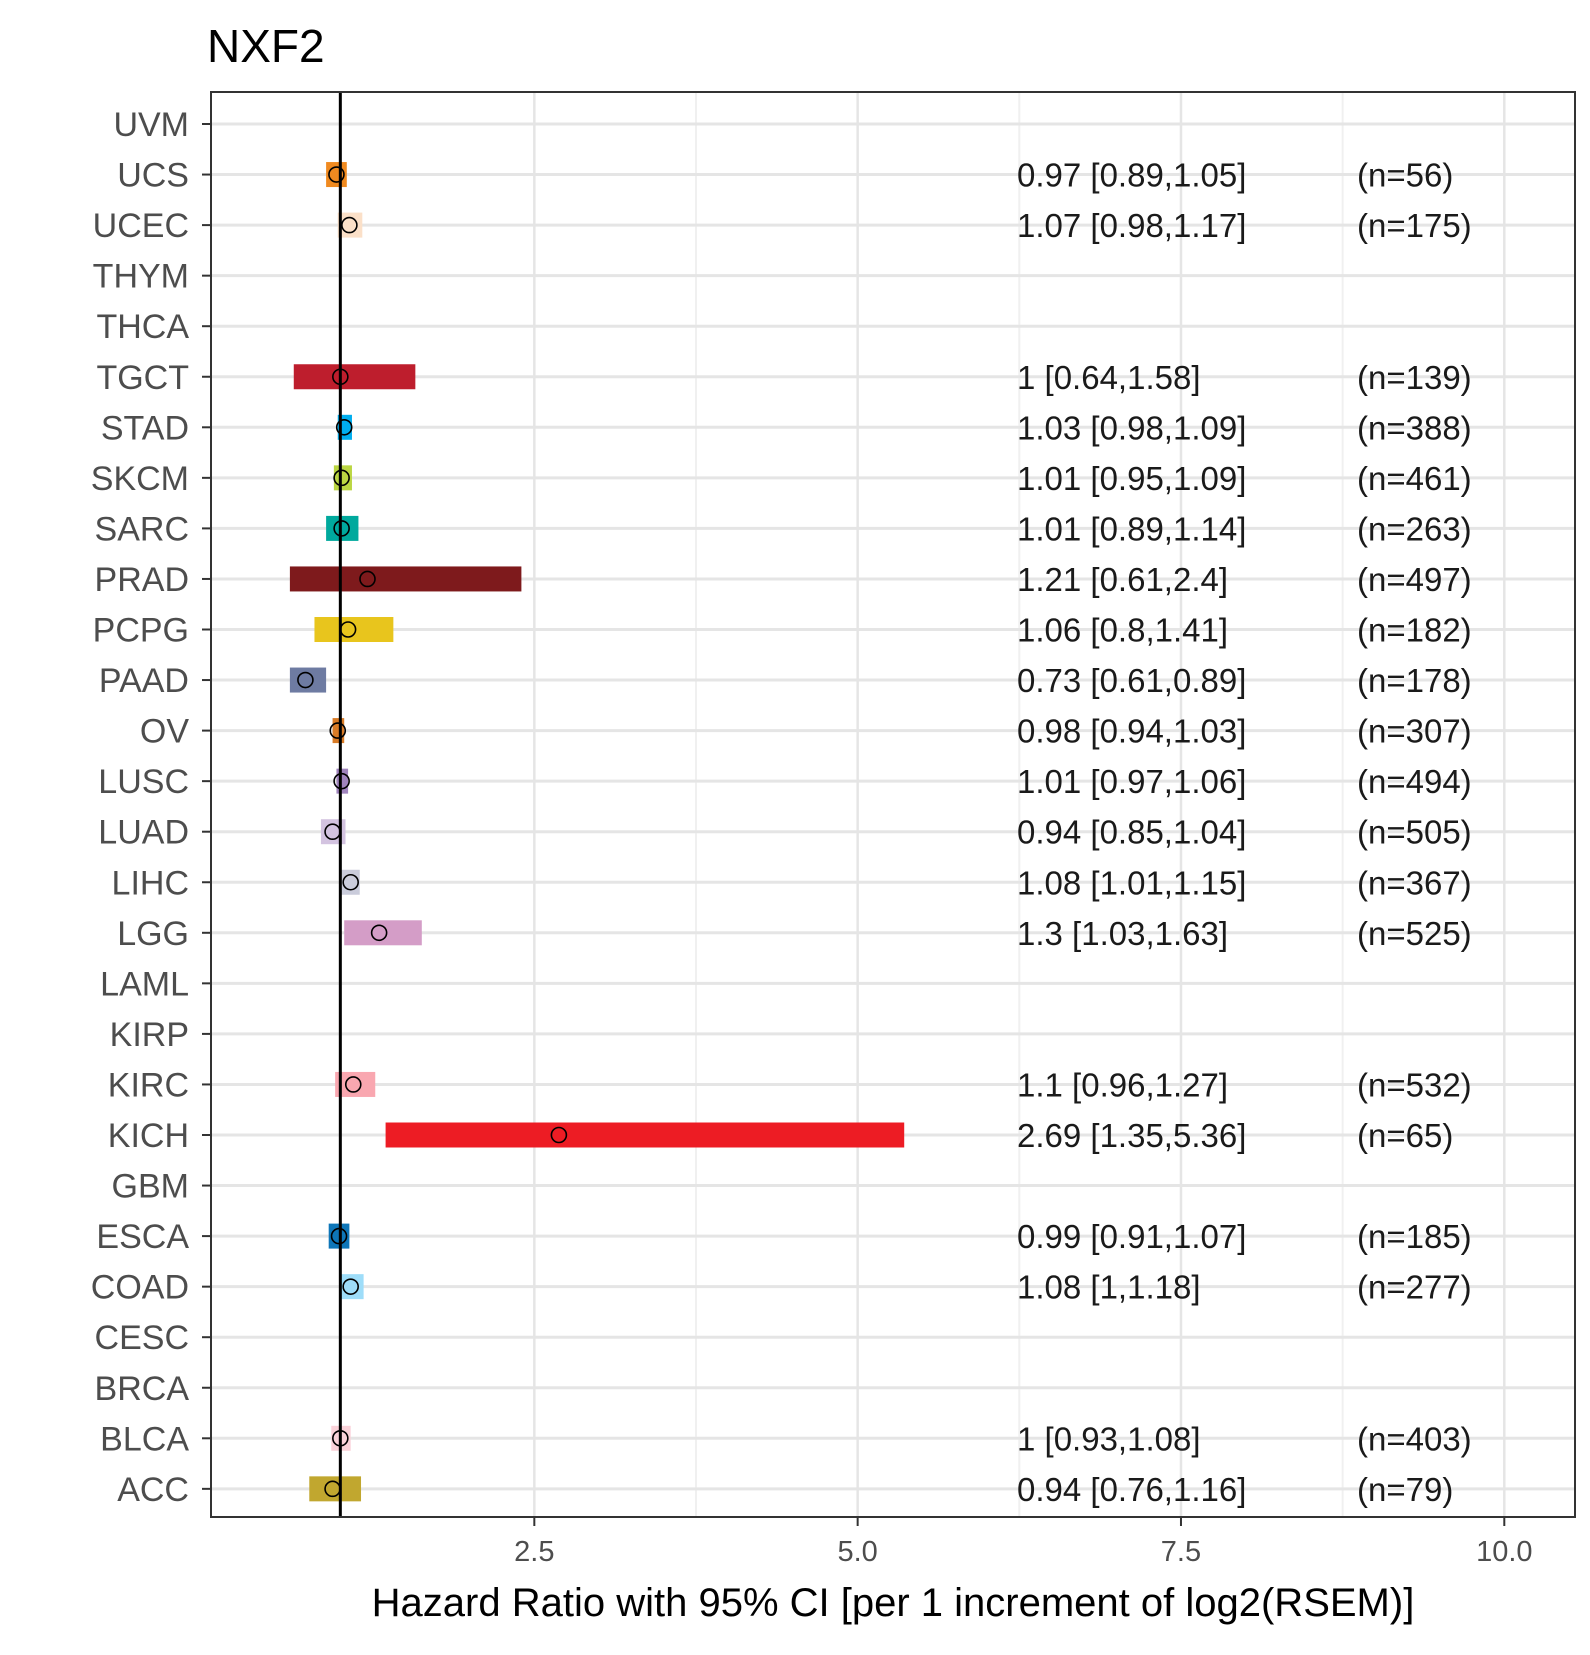 This screenshot has width=1590, height=1655. What do you see at coordinates (142, 529) in the screenshot?
I see `y-tick-label-sarc: SARC` at bounding box center [142, 529].